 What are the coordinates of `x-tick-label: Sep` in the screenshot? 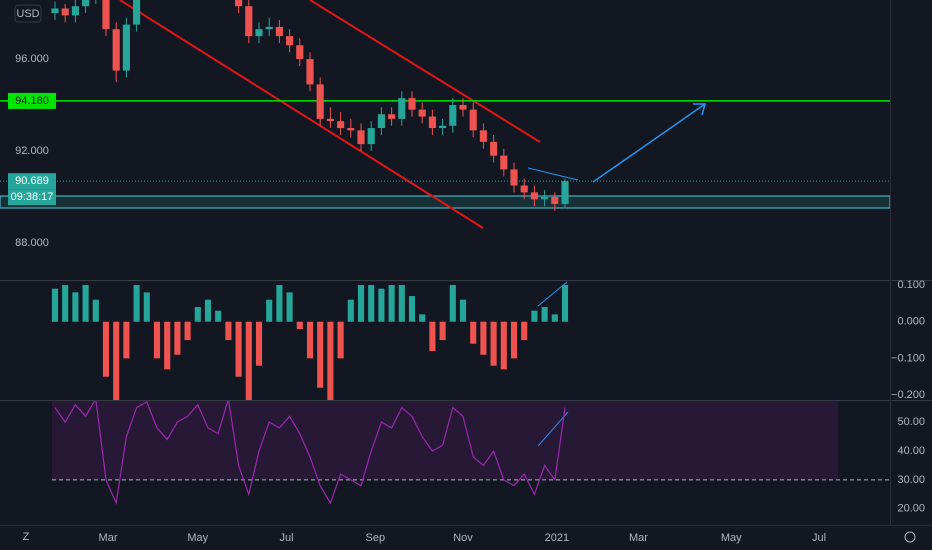 It's located at (375, 538).